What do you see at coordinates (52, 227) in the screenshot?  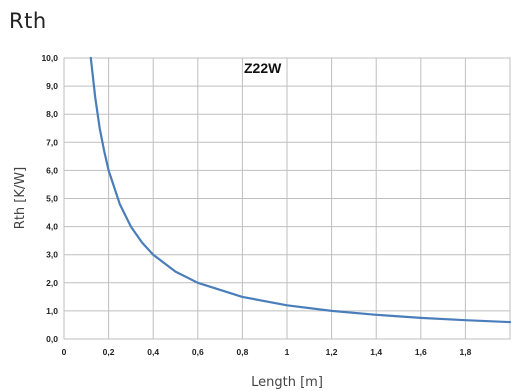 I see `y-tick-label: 4,0` at bounding box center [52, 227].